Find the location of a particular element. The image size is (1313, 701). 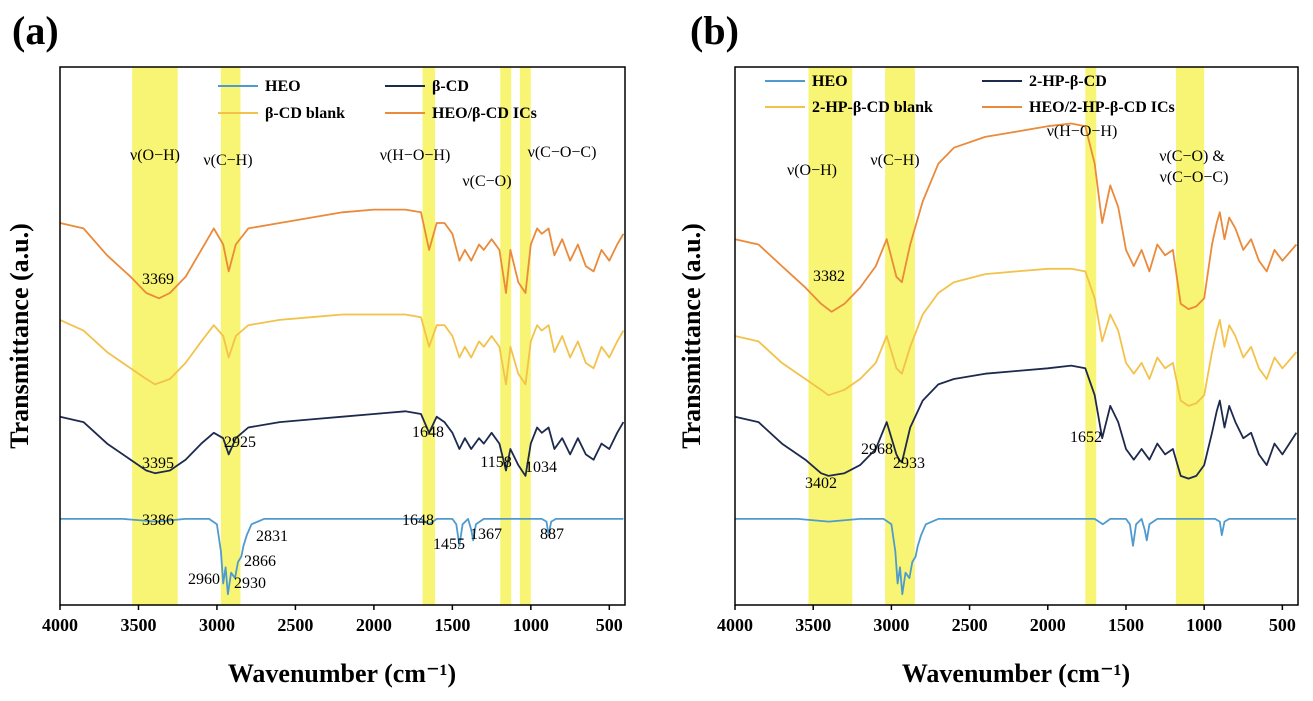

peak-label: 1455 is located at coordinates (449, 544).